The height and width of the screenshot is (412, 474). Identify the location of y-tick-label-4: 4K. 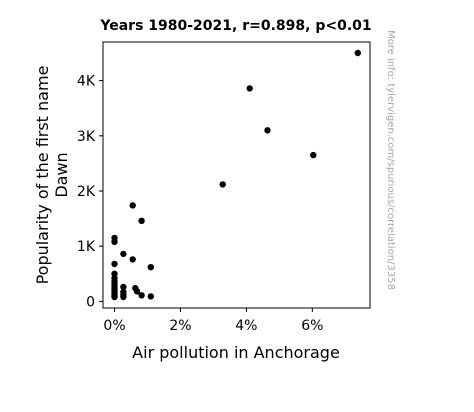
(86, 82).